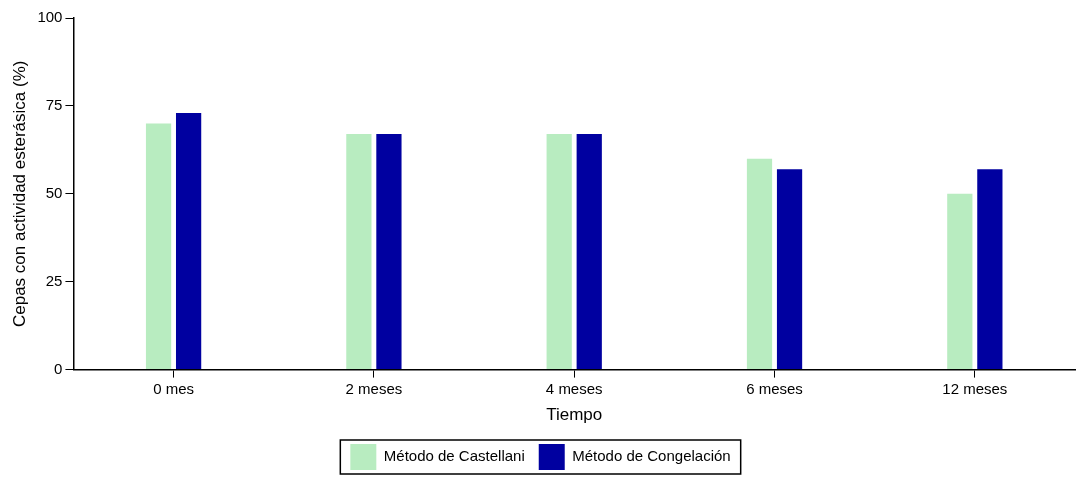 This screenshot has height=486, width=1083. What do you see at coordinates (374, 388) in the screenshot?
I see `x-tick-label: 2 meses` at bounding box center [374, 388].